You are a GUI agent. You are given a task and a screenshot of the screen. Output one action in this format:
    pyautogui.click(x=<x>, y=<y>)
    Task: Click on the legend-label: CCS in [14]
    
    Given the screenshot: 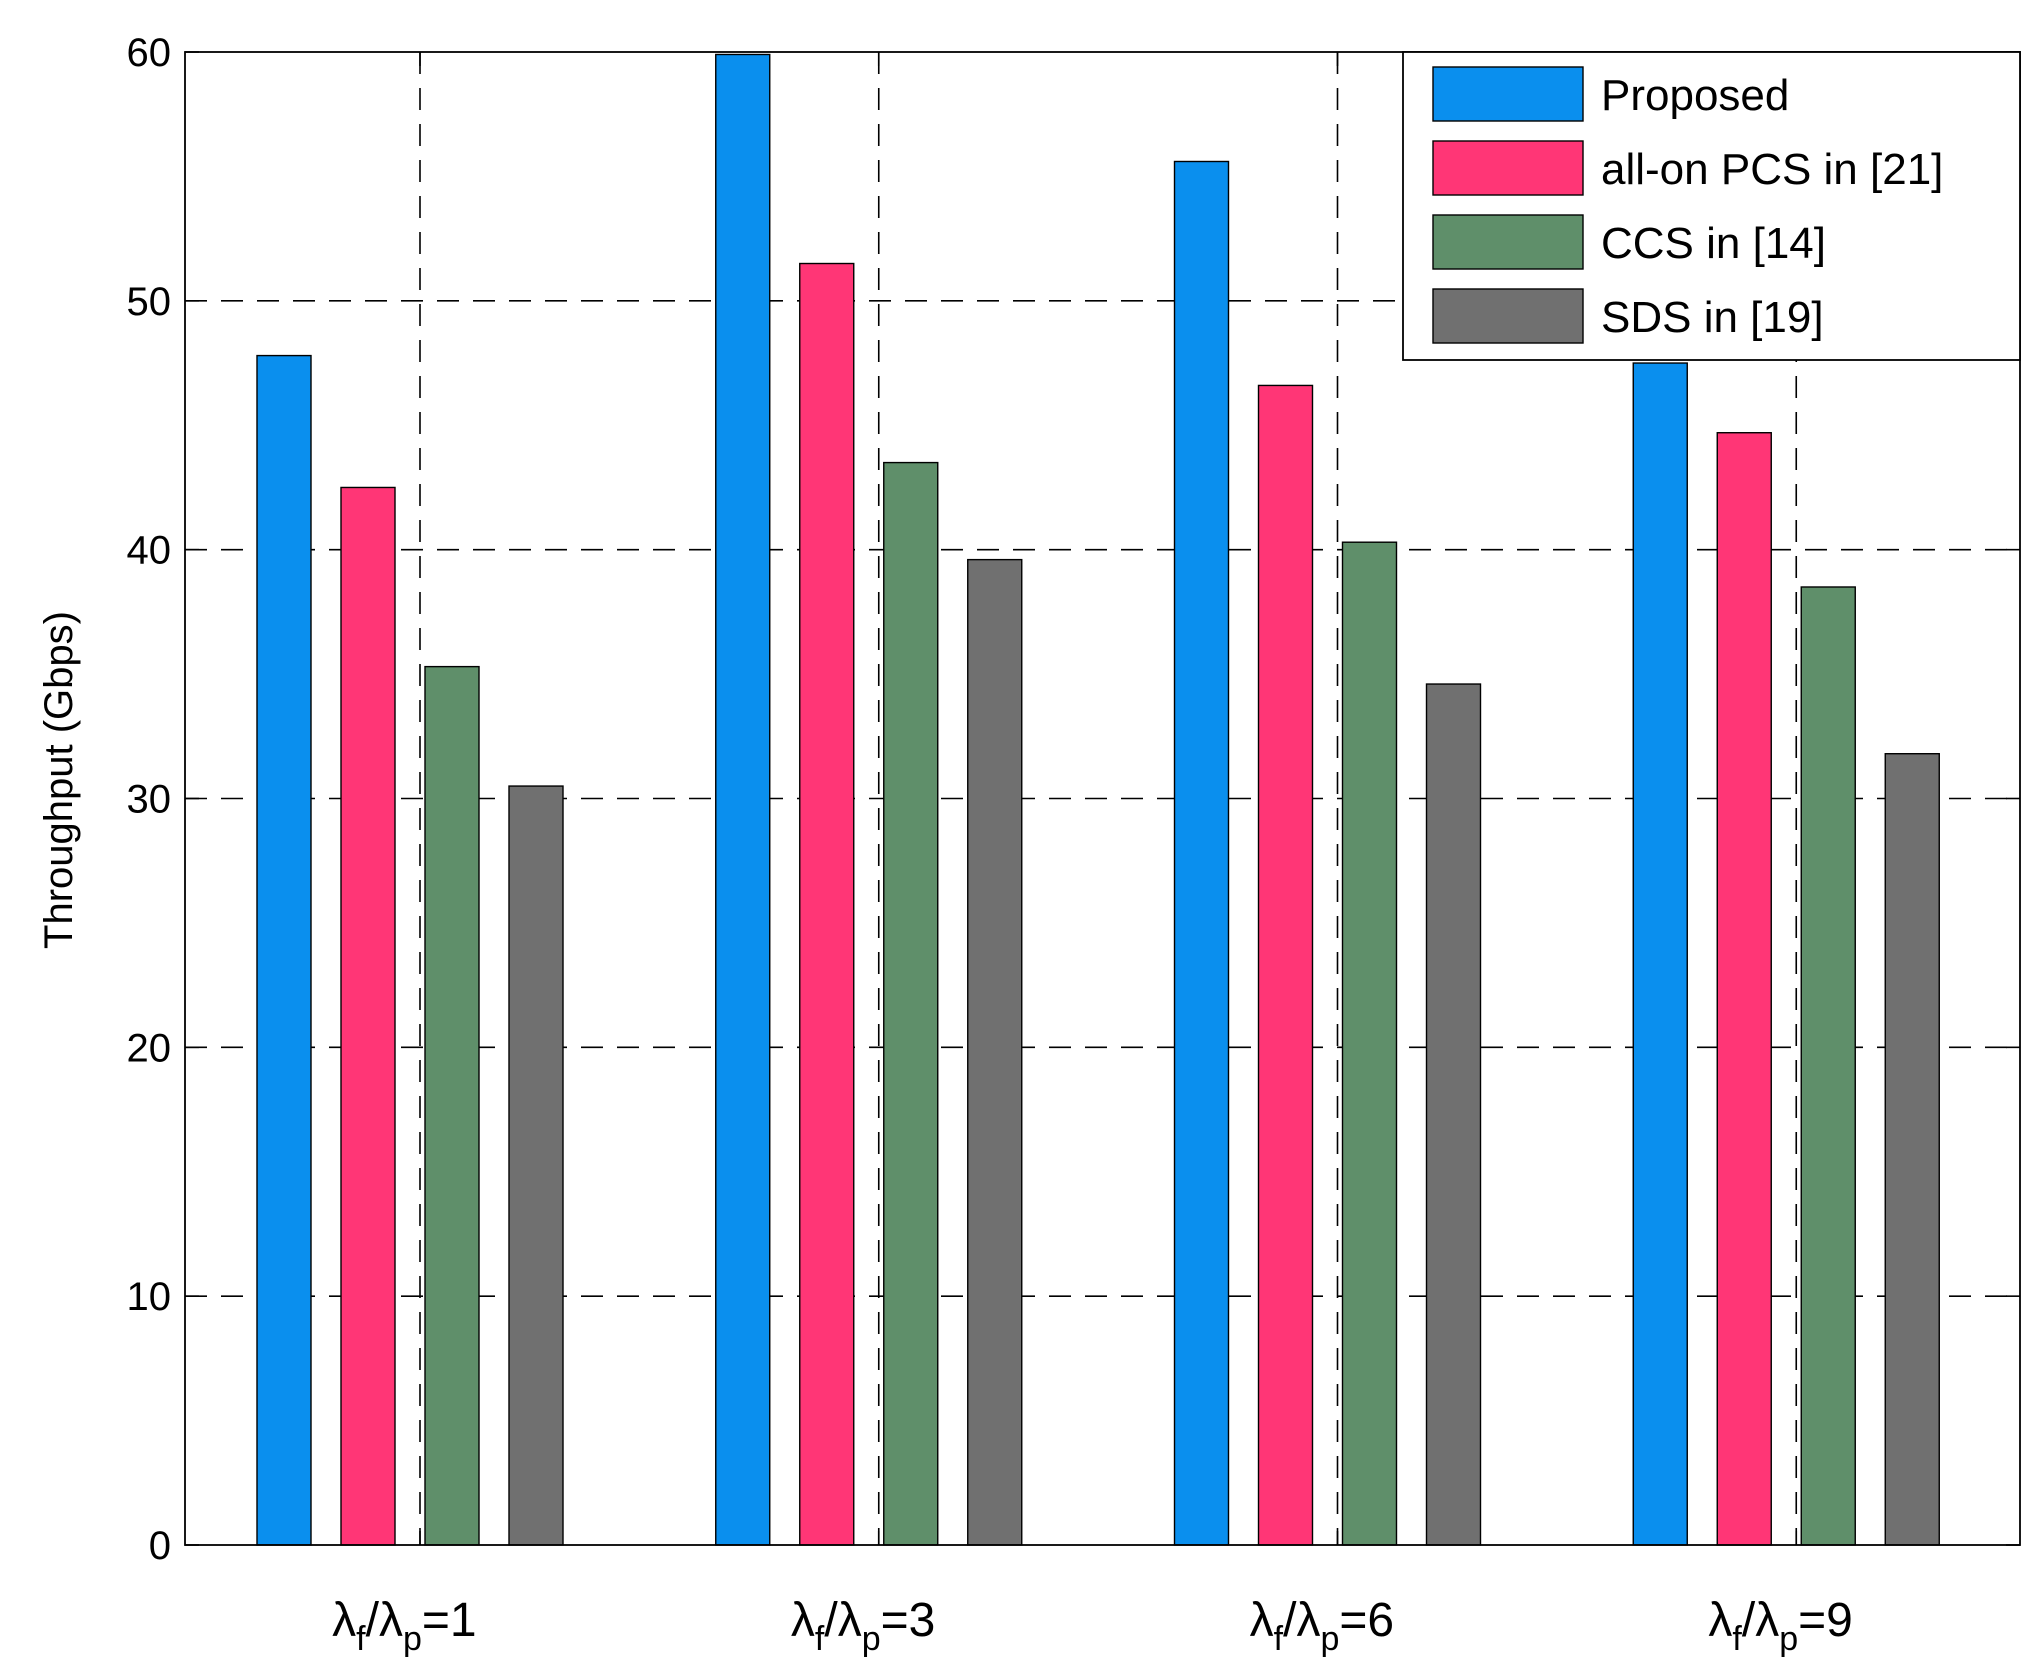 What is the action you would take?
    pyautogui.click(x=1713, y=243)
    